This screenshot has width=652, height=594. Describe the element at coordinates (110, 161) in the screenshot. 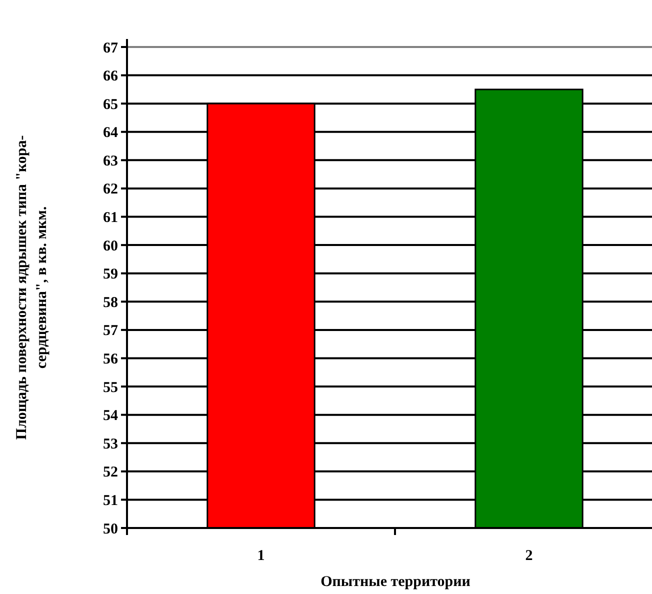

I see `y-tick-label: 63` at that location.